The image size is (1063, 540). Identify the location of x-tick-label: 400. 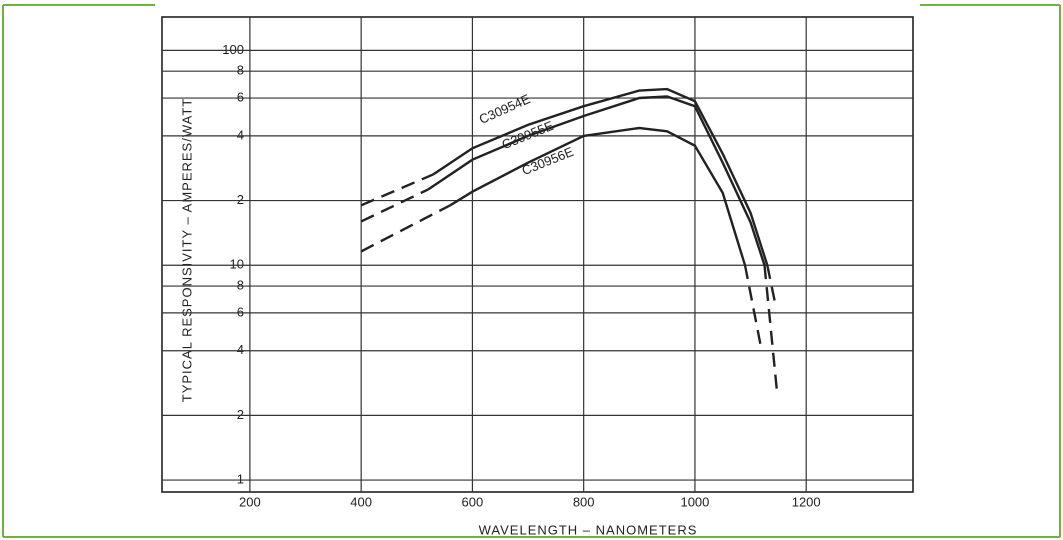
(361, 501).